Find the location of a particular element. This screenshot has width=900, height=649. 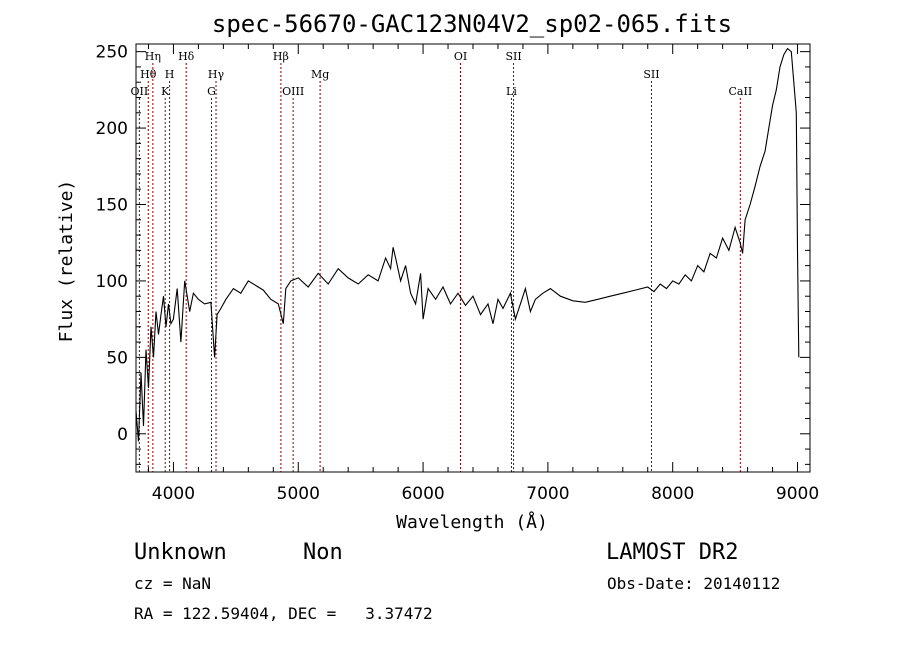

spectral-line-label: Hβ is located at coordinates (281, 56).